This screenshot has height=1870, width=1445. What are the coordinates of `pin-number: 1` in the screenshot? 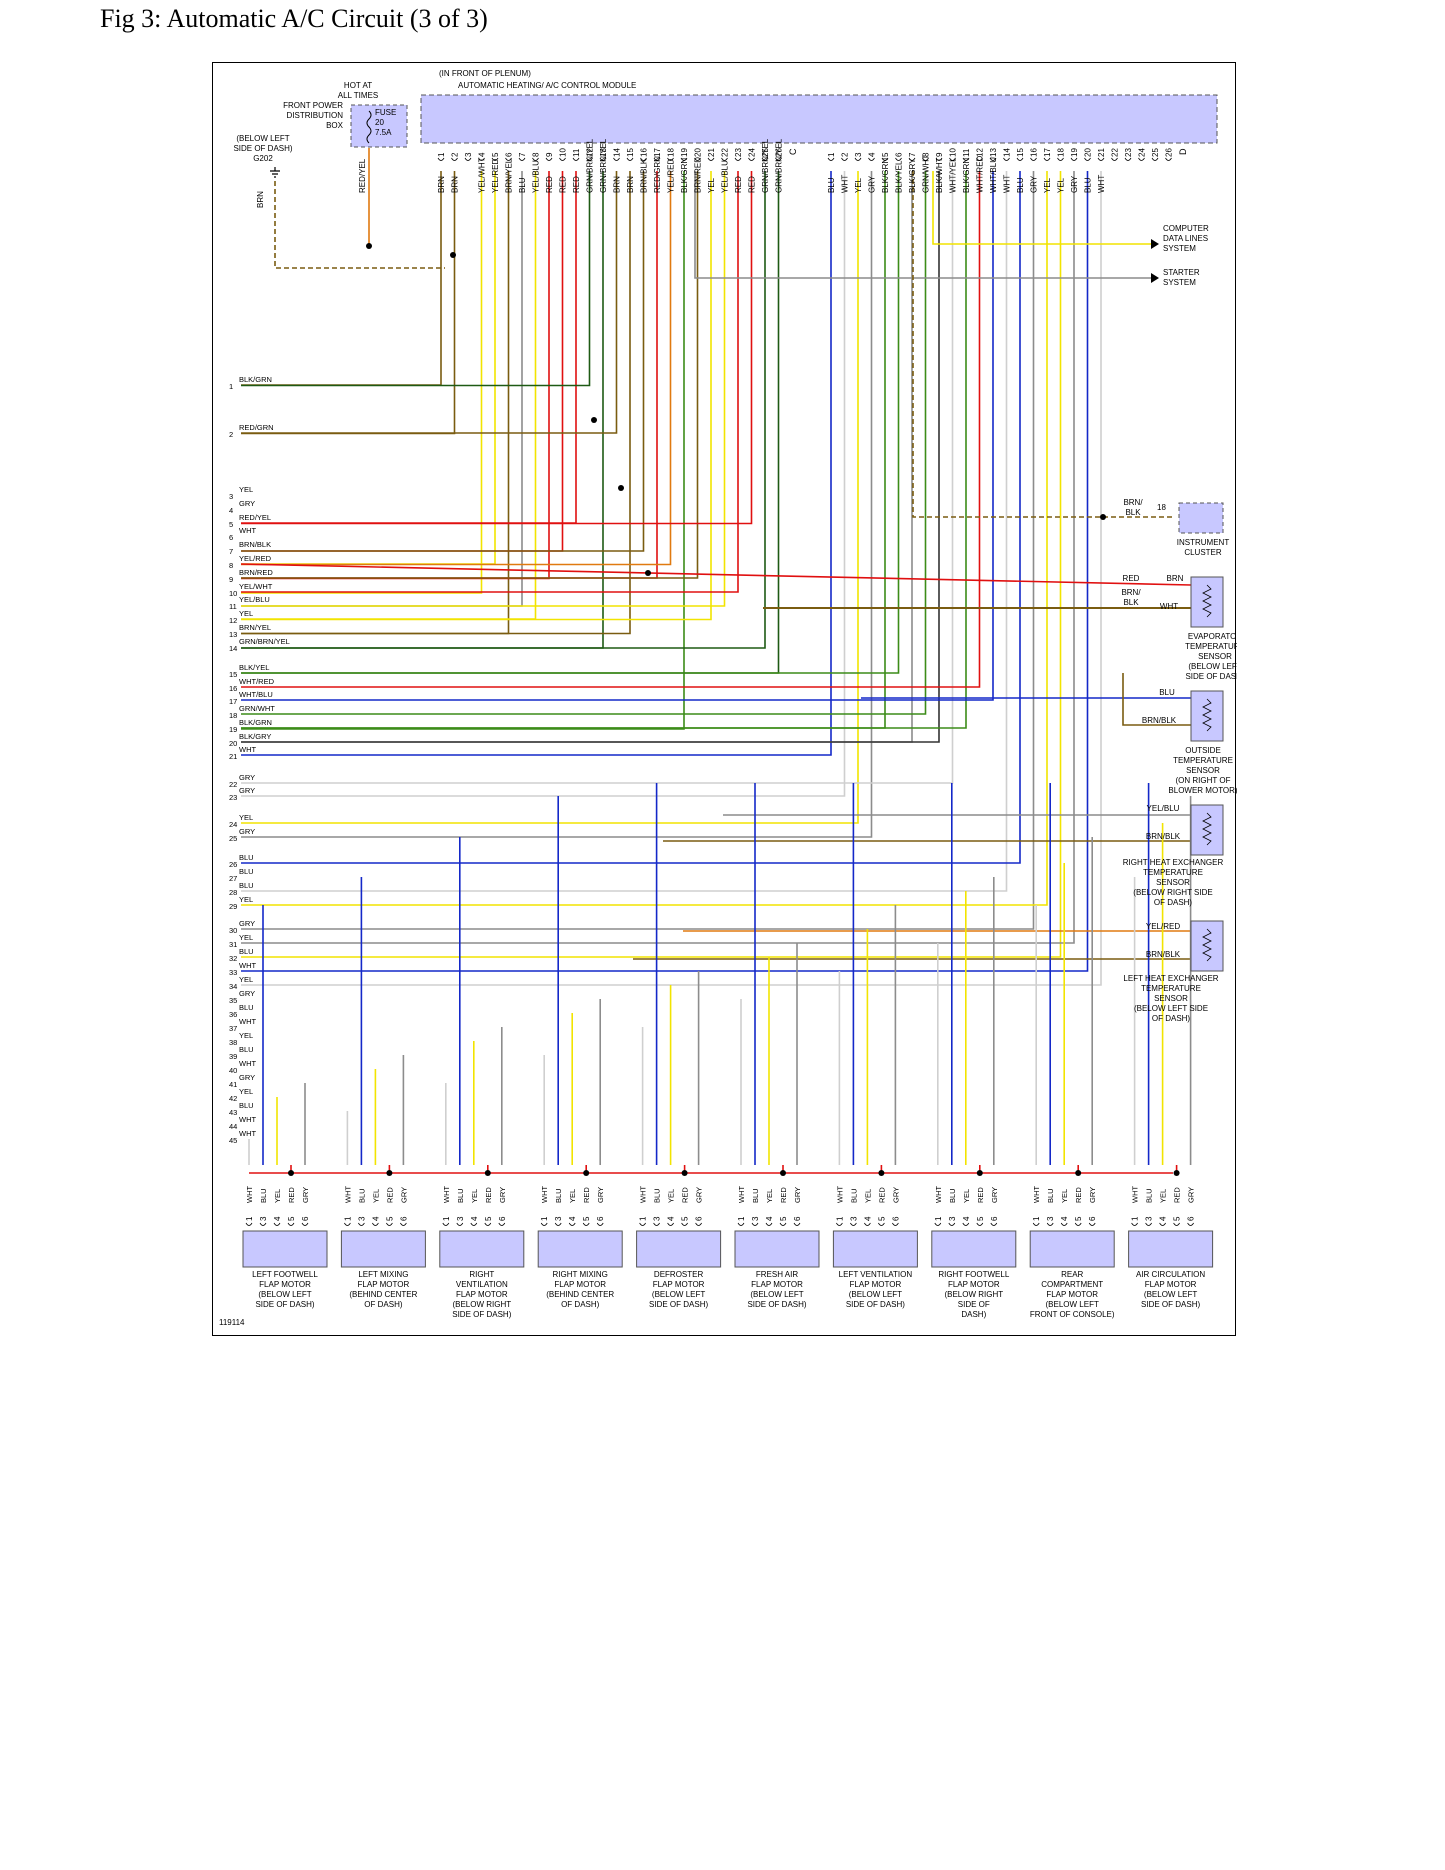 It's located at (441, 154).